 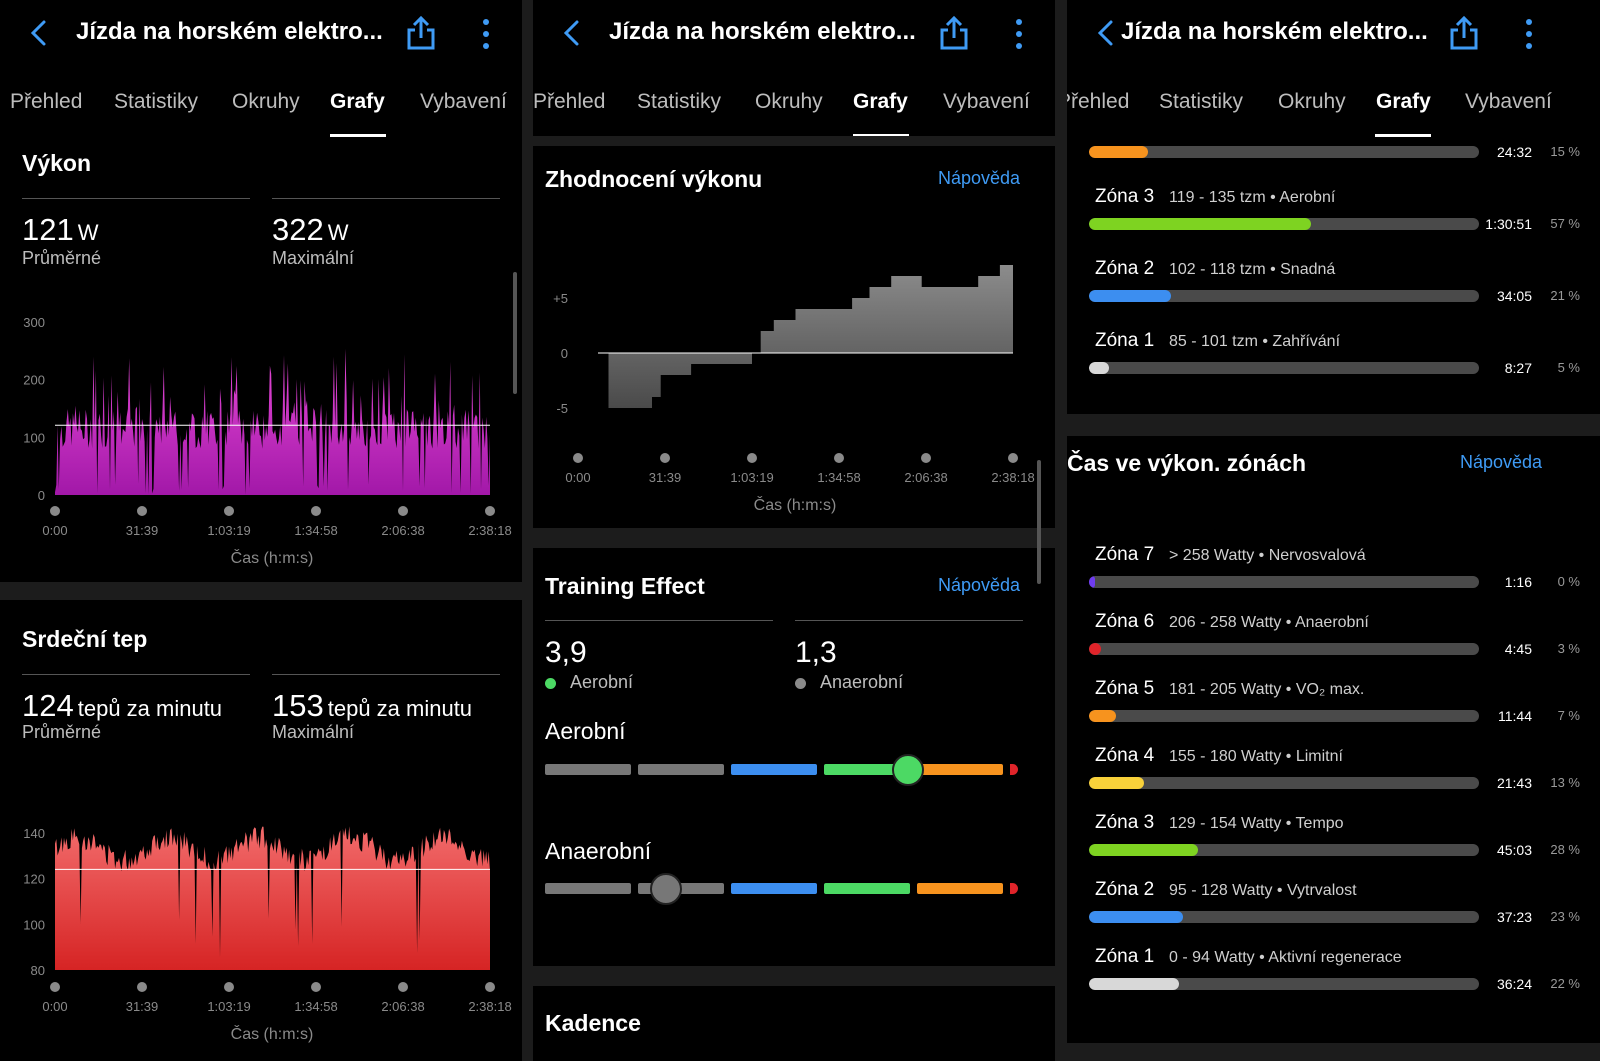 What do you see at coordinates (816, 652) in the screenshot?
I see `anaerobic-te-value: 1,3` at bounding box center [816, 652].